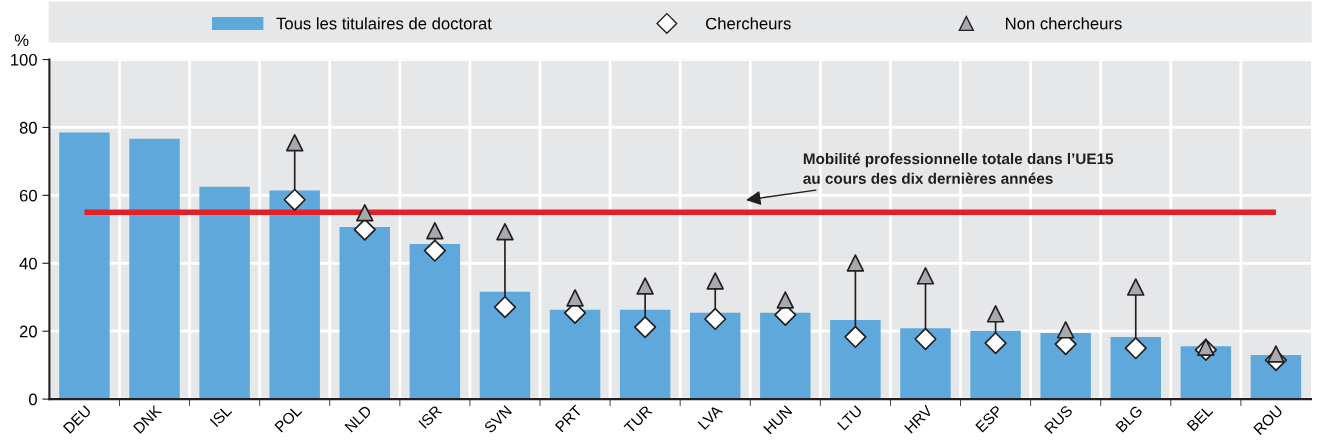 This screenshot has width=1335, height=441. I want to click on x-tick-label: BEL, so click(1200, 418).